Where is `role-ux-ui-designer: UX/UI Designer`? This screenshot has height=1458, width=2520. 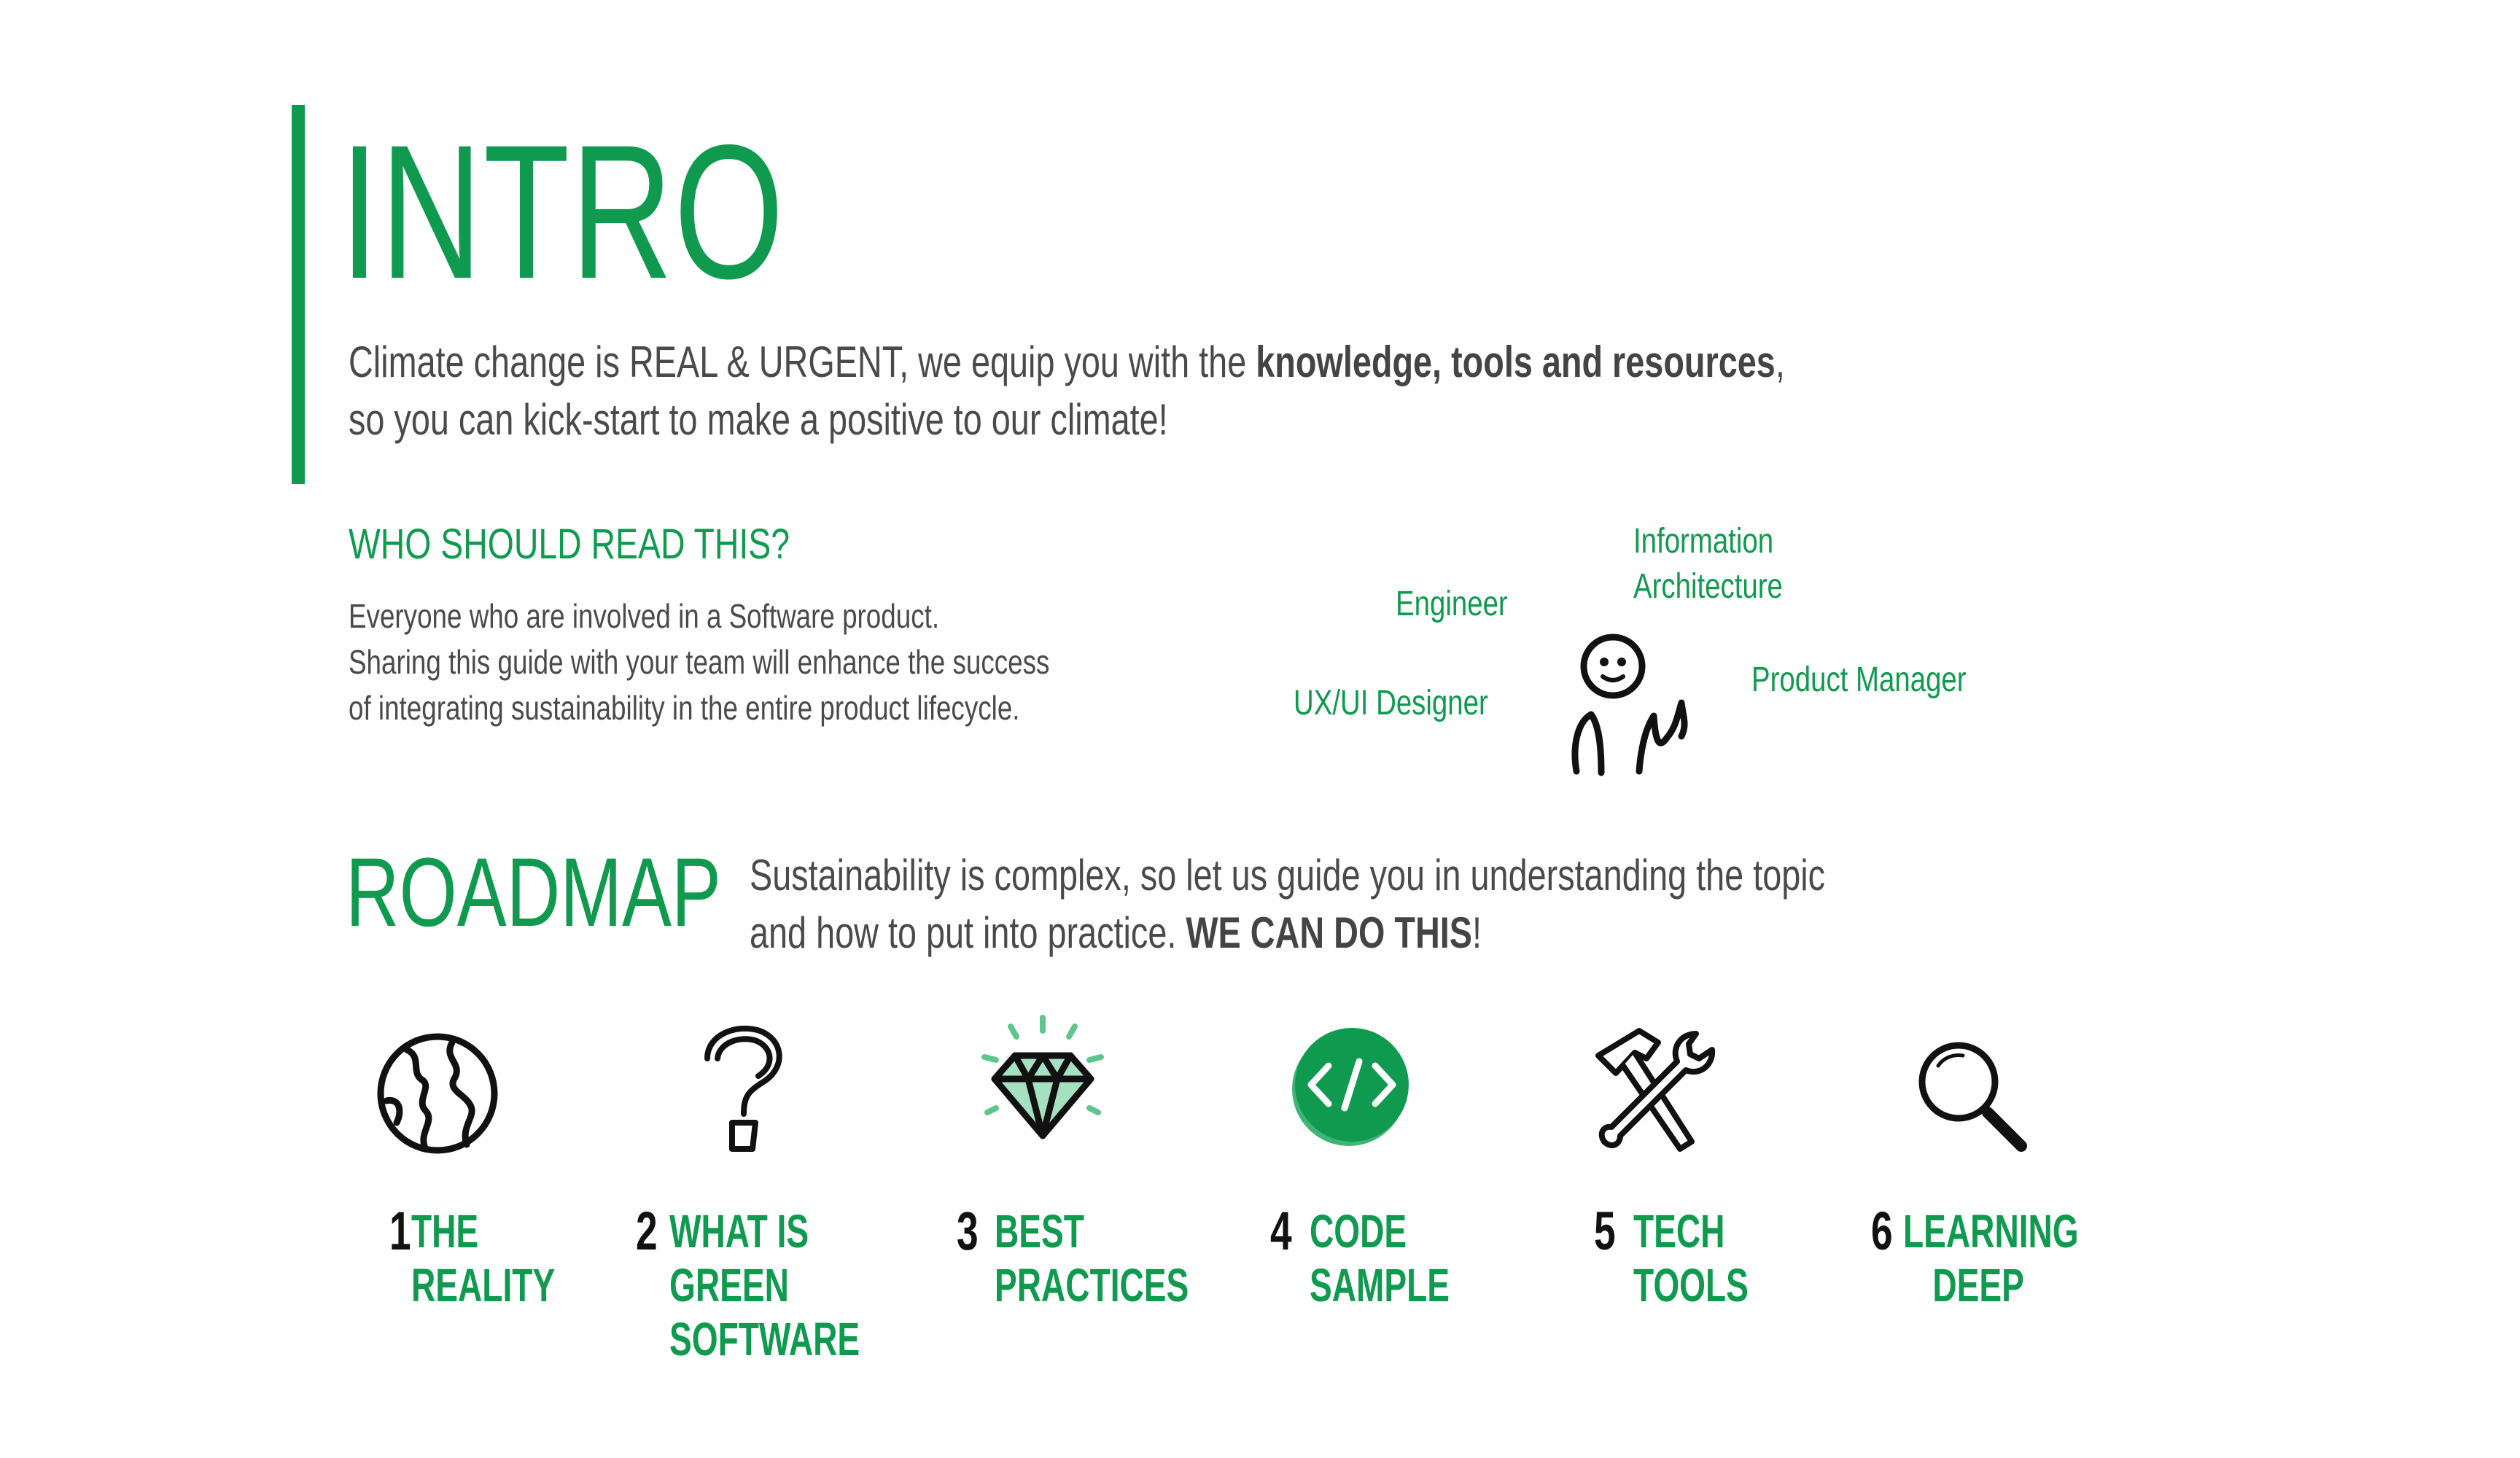 role-ux-ui-designer: UX/UI Designer is located at coordinates (1391, 703).